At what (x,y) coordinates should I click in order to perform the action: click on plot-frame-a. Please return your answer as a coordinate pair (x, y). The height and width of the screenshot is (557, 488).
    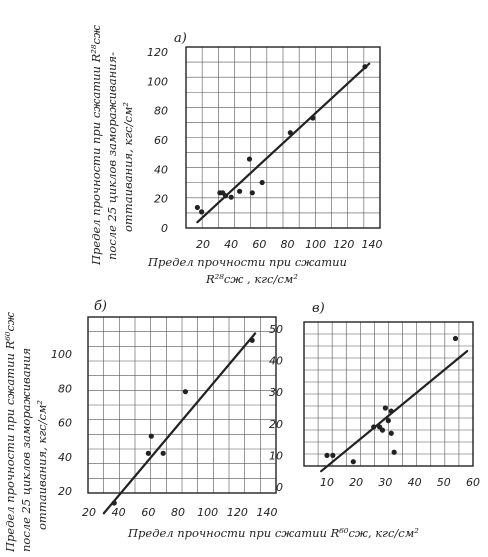
    Looking at the image, I should click on (283, 137).